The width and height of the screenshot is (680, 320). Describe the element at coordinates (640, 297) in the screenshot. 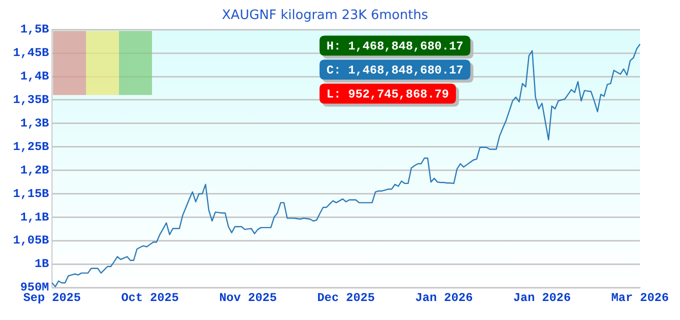

I see `x-tick-label: Mar 2026` at that location.